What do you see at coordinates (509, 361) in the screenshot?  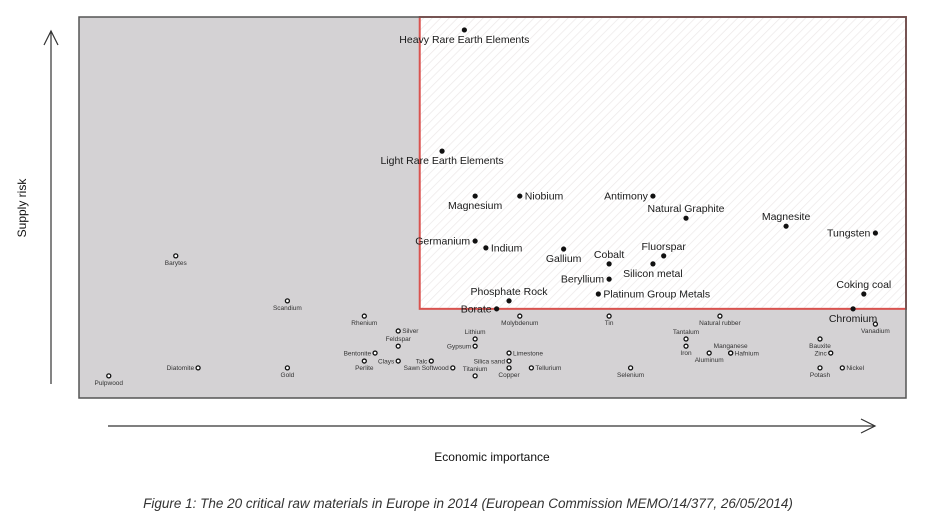 I see `noncritical-point-silica-sand` at bounding box center [509, 361].